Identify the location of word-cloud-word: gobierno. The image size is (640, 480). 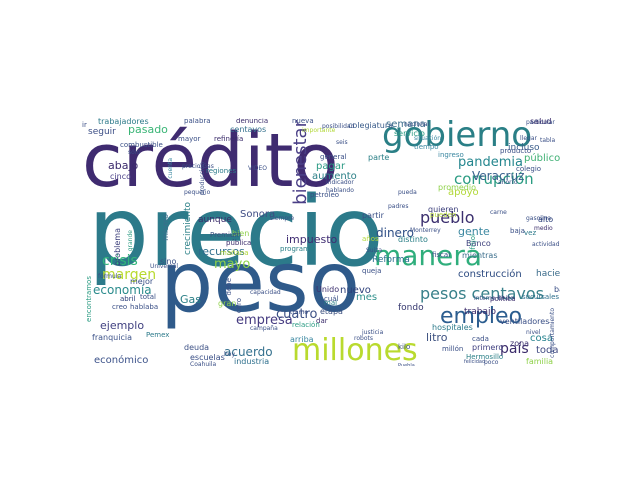
(457, 136).